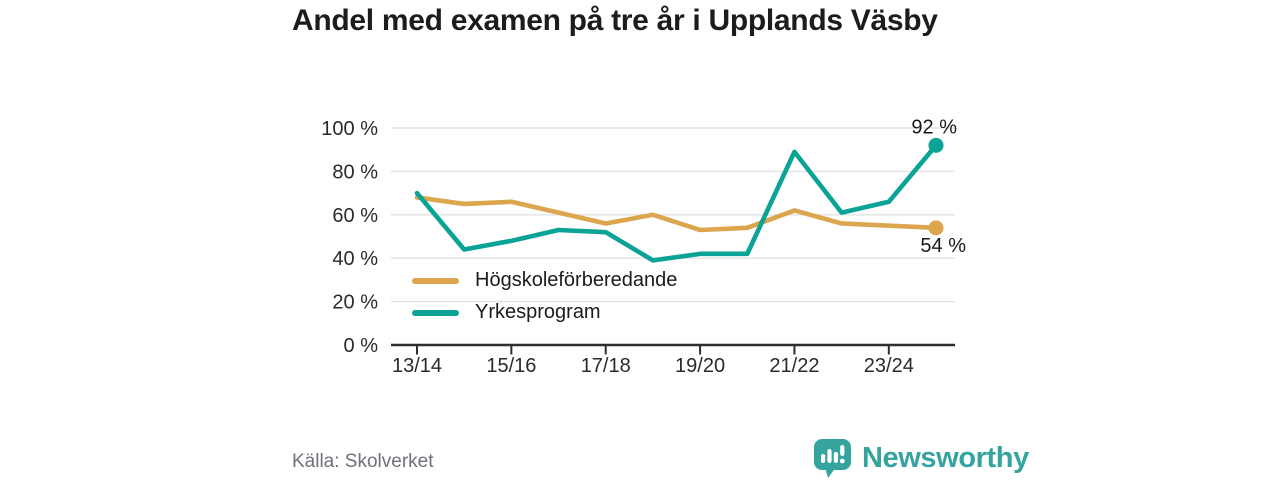 The width and height of the screenshot is (1280, 480). I want to click on source-caption: Källa: Skolverket, so click(363, 461).